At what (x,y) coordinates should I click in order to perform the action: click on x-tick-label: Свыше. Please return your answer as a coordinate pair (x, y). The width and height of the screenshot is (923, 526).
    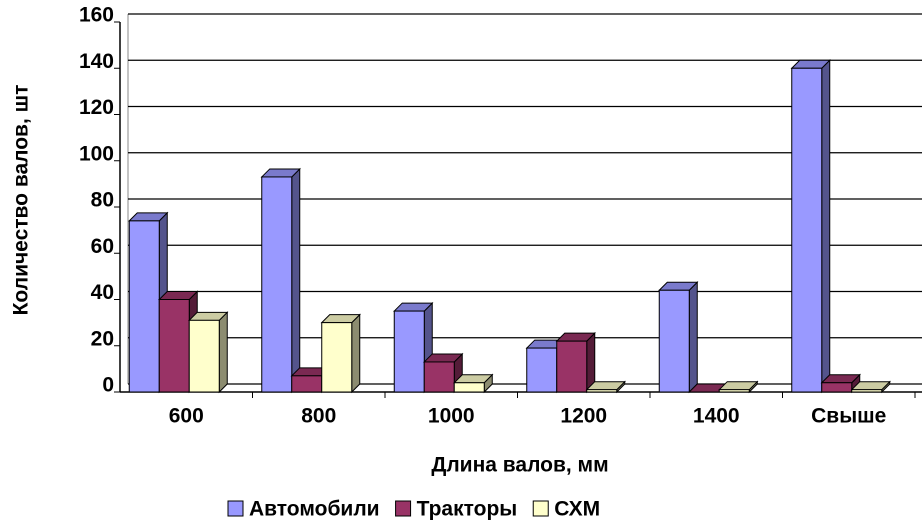
    Looking at the image, I should click on (848, 416).